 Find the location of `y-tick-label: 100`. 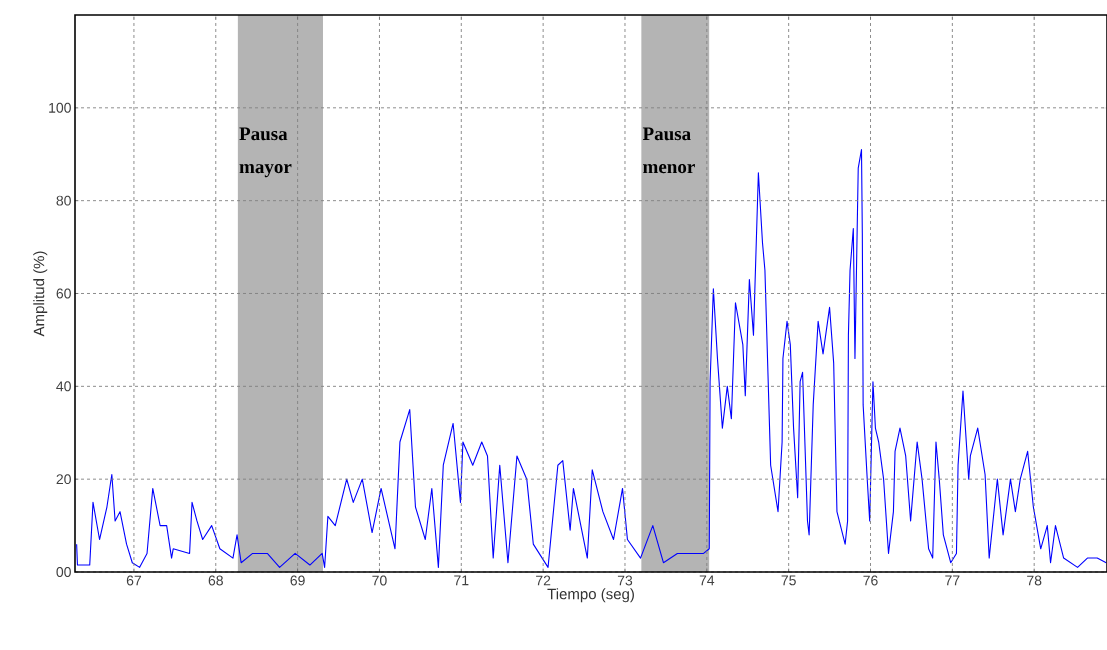

y-tick-label: 100 is located at coordinates (60, 107).